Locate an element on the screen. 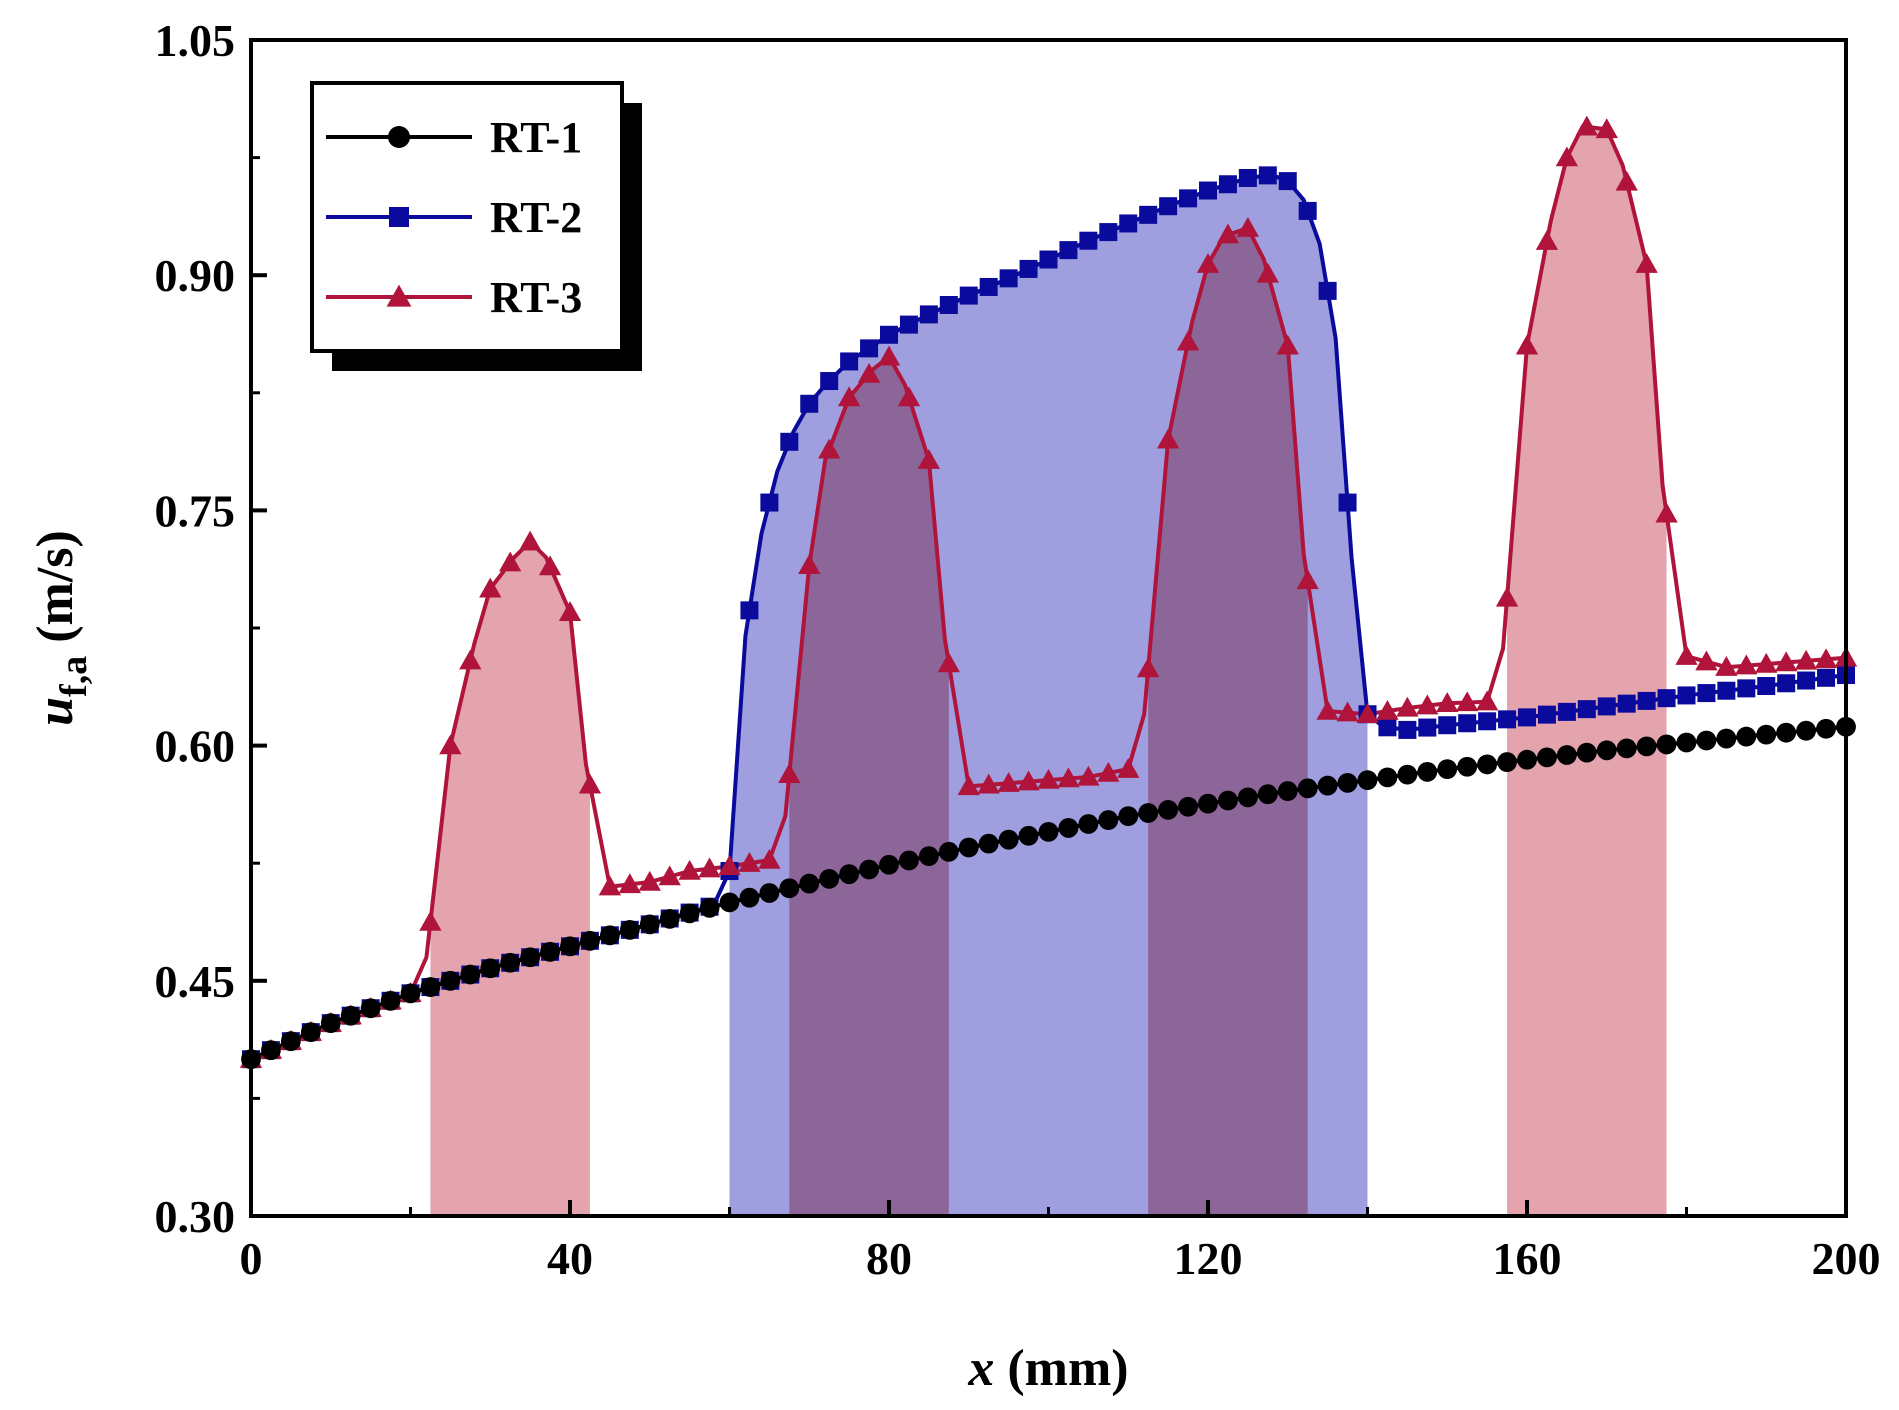  legend: RT-1 RT-2 RT-3 is located at coordinates (476, 226).